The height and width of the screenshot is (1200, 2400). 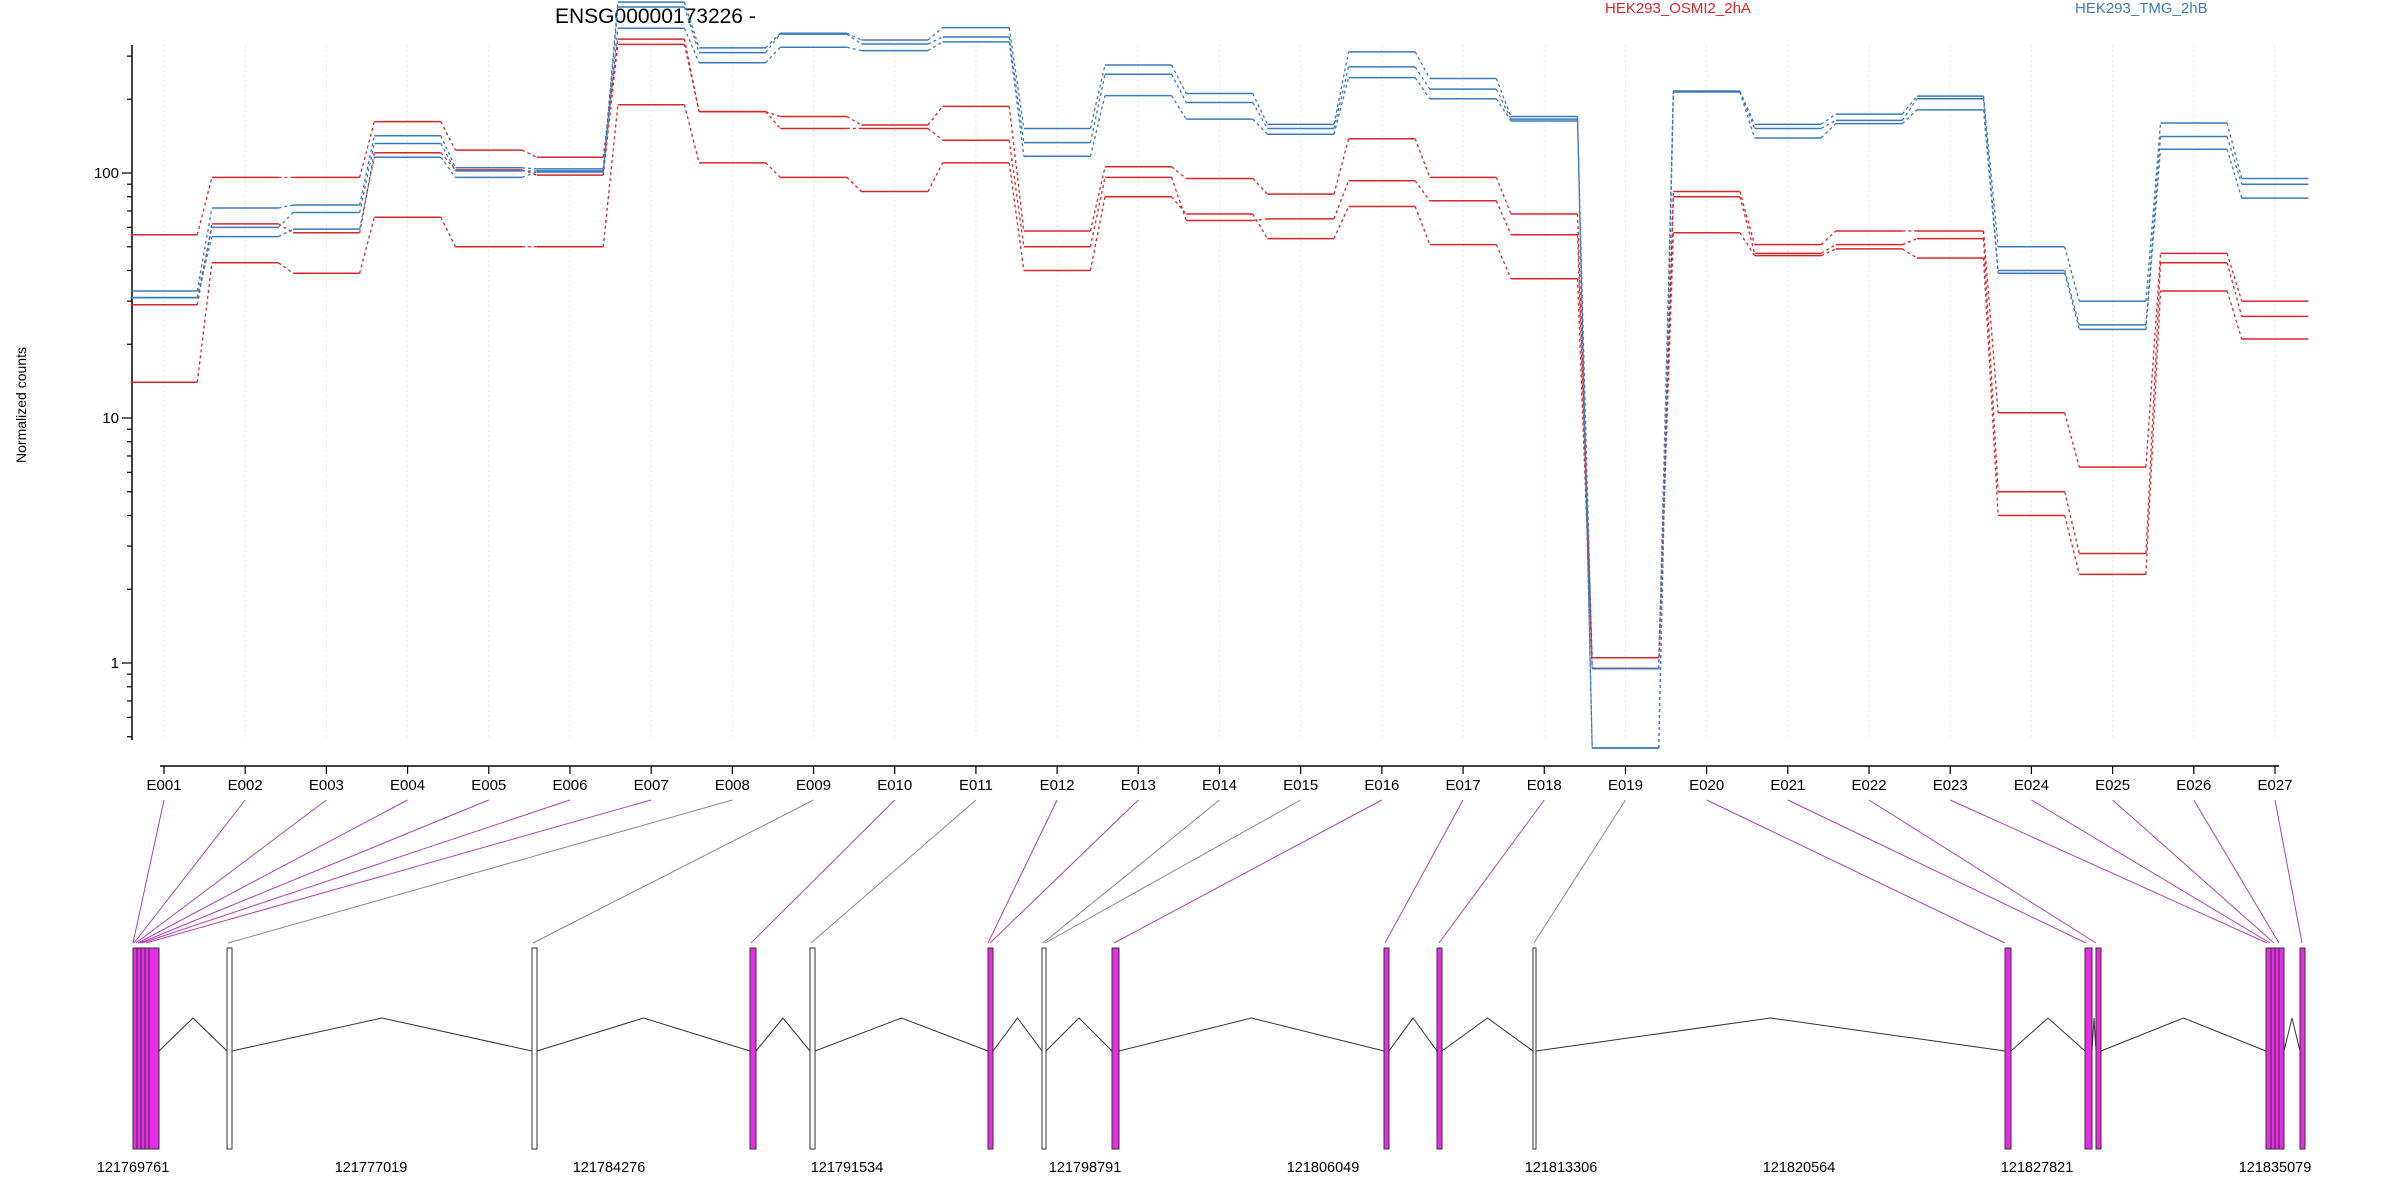 I want to click on x-tick-label: E003, so click(x=326, y=785).